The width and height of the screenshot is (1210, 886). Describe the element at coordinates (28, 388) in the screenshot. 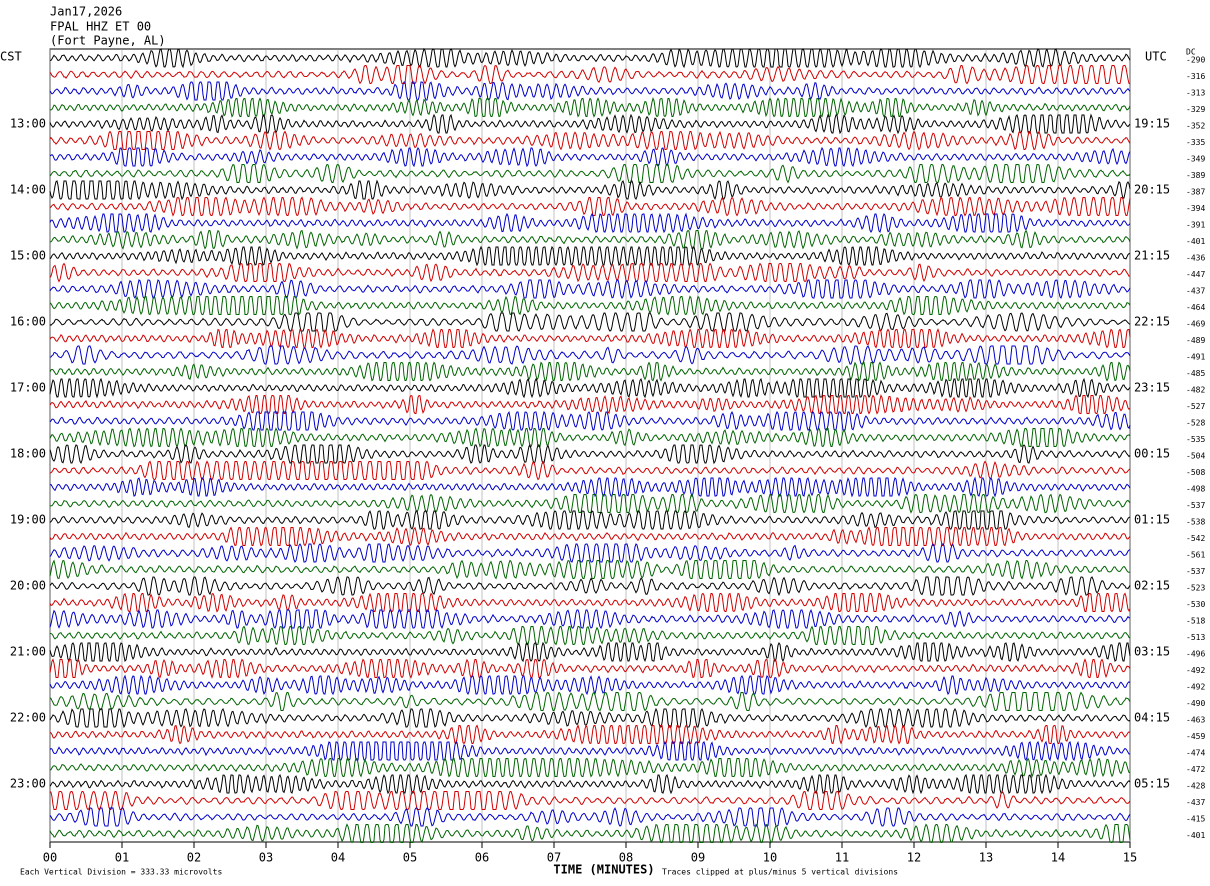

I see `cst-label: 17:00` at that location.